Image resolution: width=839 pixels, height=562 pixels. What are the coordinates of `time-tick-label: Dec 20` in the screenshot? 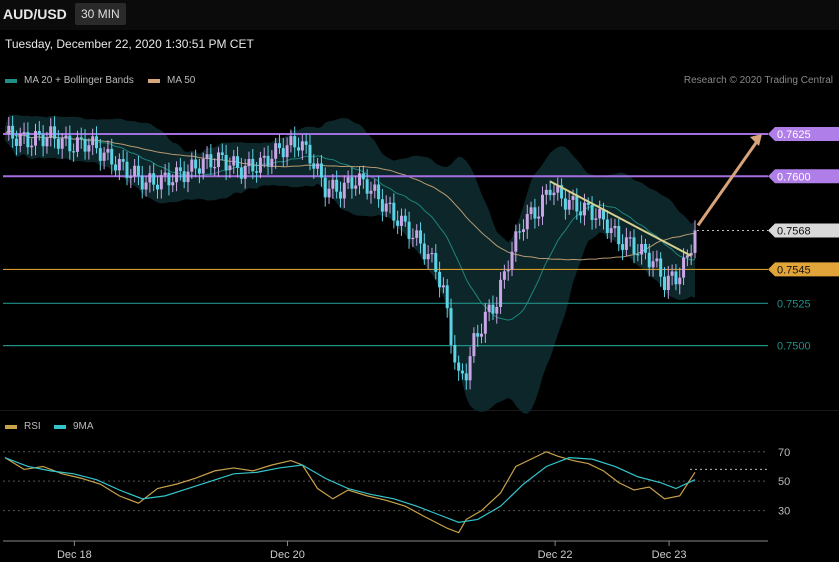 It's located at (287, 555).